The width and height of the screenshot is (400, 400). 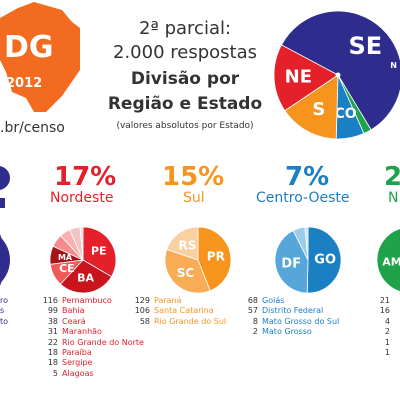 I want to click on legend-item: 58 Rio Grande do Sul, so click(x=177, y=322).